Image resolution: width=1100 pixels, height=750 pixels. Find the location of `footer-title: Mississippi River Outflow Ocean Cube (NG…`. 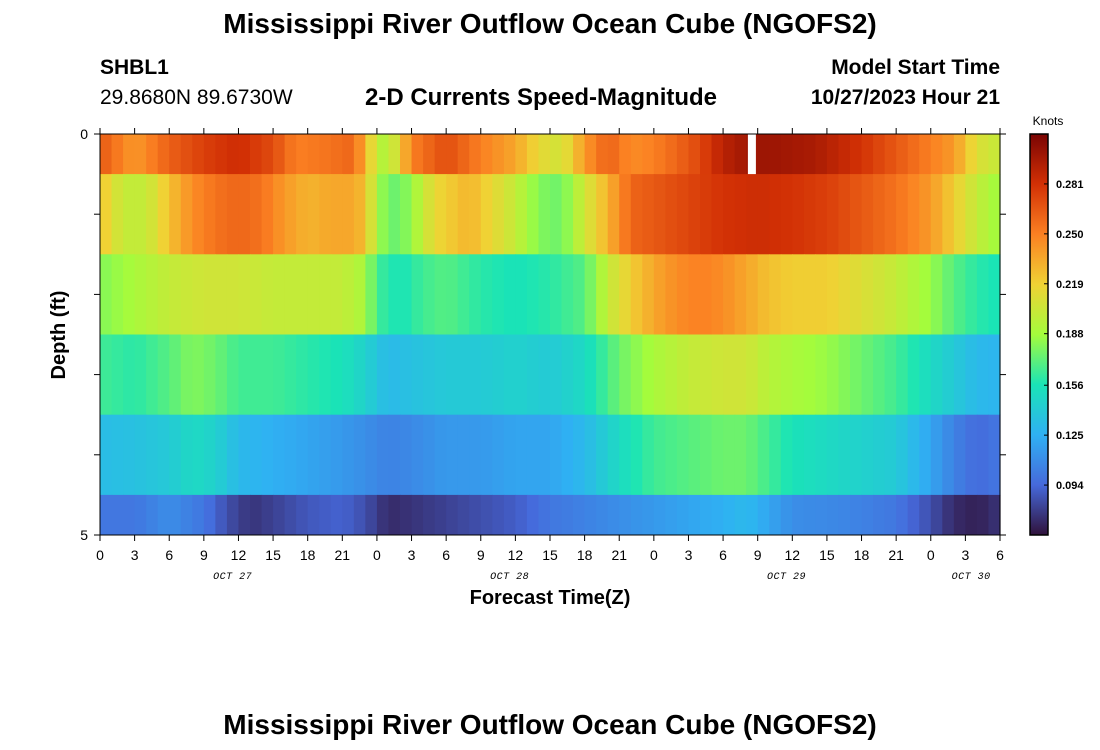

footer-title: Mississippi River Outflow Ocean Cube (NG… is located at coordinates (550, 724).